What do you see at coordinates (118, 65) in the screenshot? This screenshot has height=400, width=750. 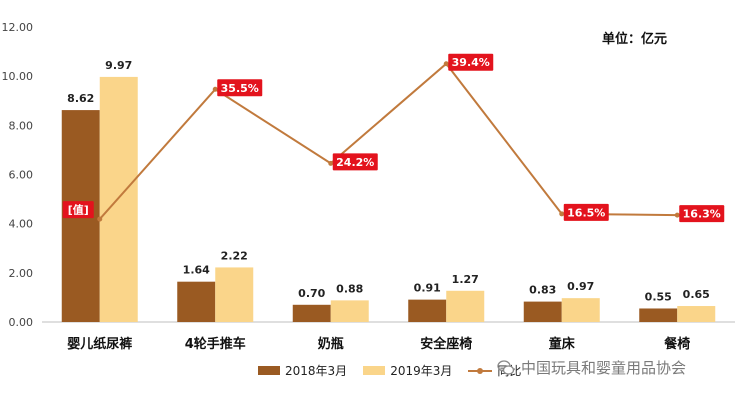 I see `bar-value-label: 9.97` at bounding box center [118, 65].